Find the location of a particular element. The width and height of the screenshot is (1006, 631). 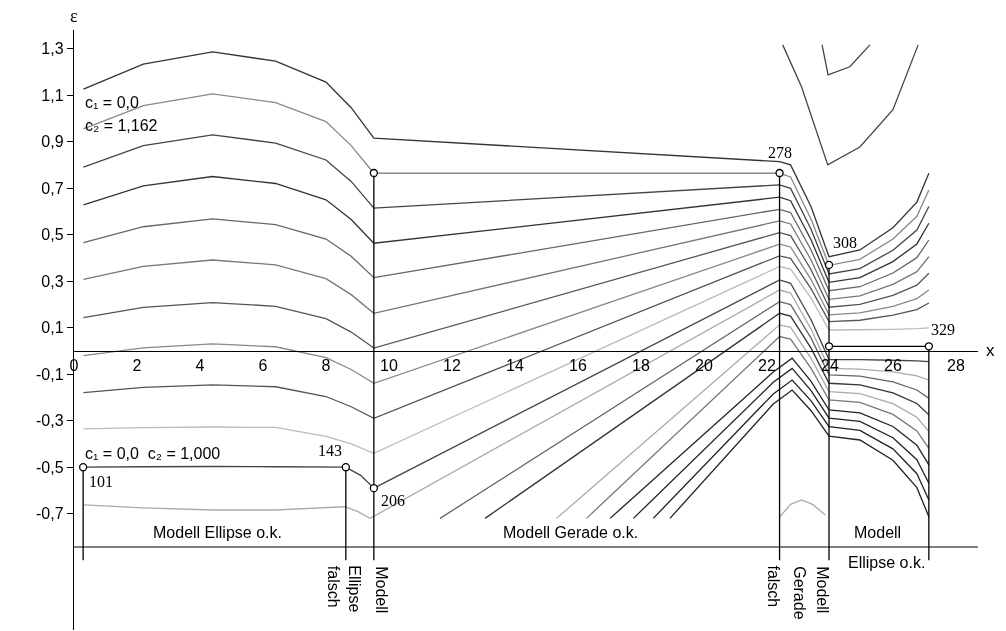

annotation: 101 is located at coordinates (101, 481).